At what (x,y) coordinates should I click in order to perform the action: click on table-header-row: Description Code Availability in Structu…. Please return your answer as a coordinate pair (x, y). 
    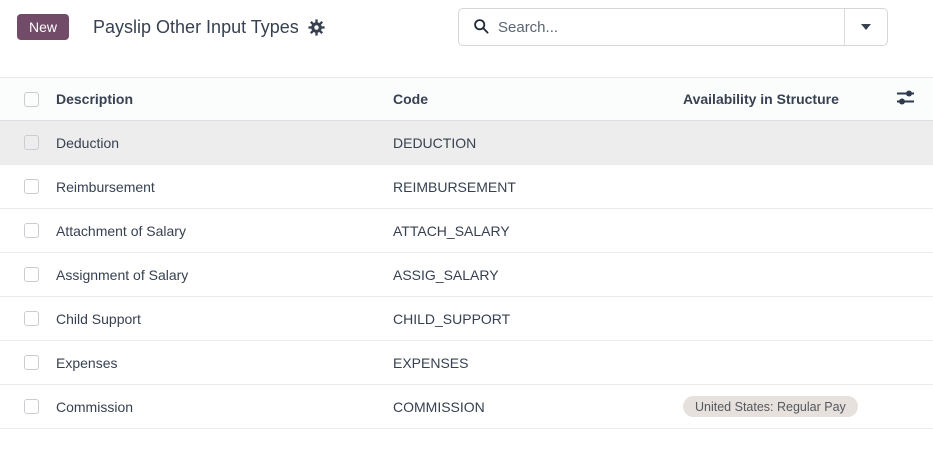
    Looking at the image, I should click on (466, 99).